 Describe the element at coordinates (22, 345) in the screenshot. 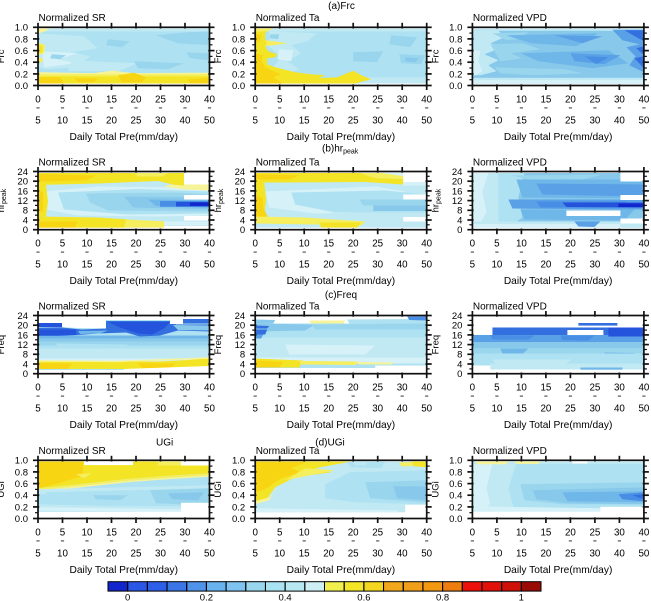

I see `svg-text: 12` at that location.